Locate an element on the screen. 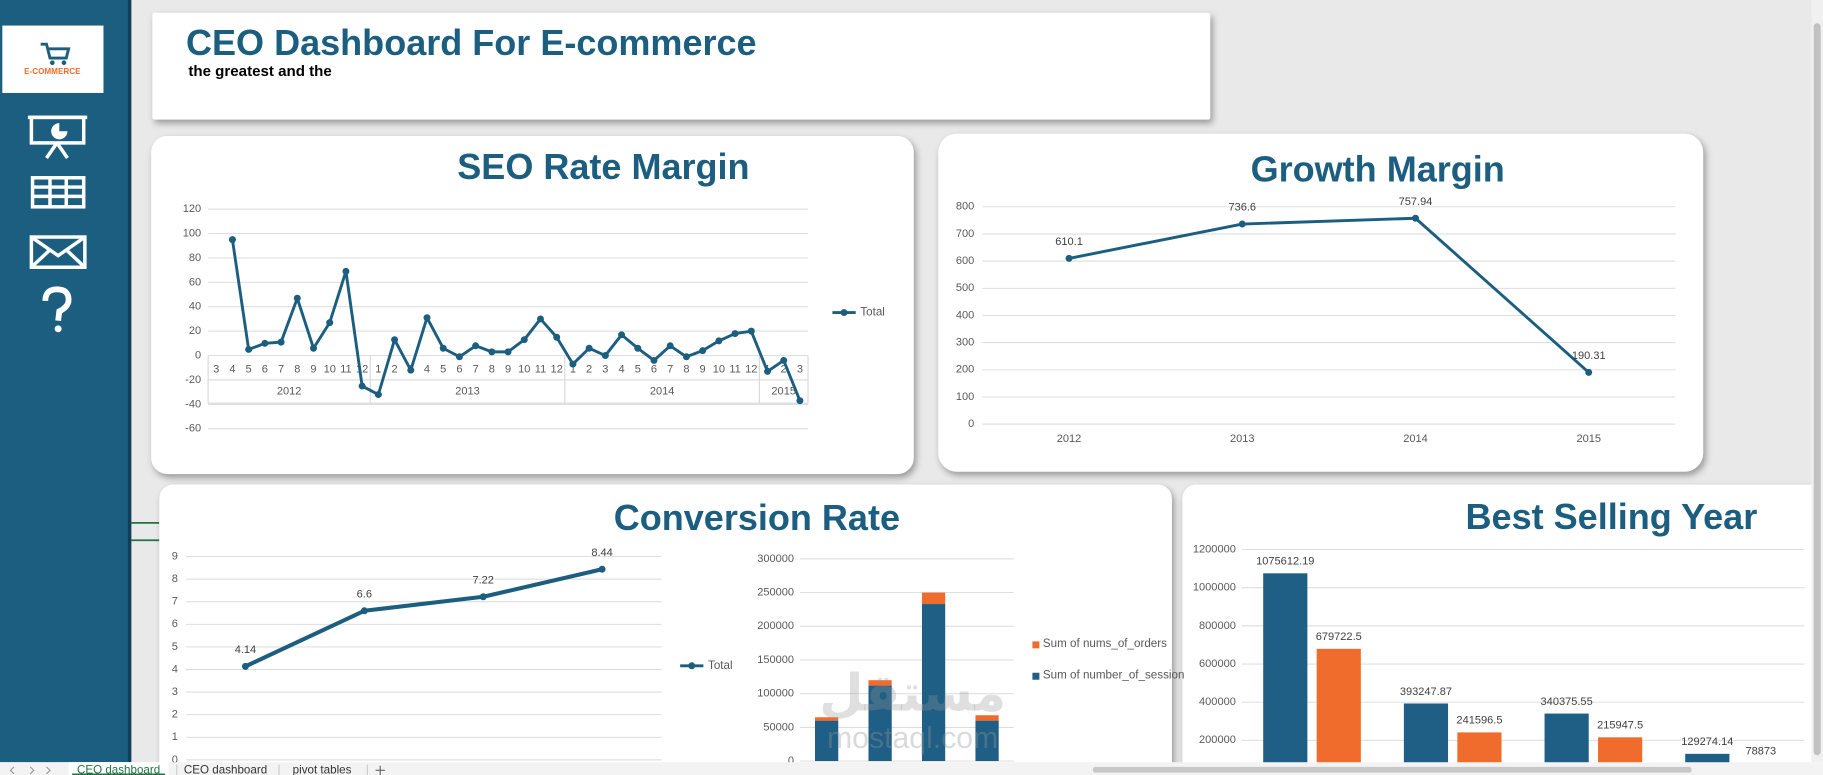 The image size is (1823, 775). add-sheet is located at coordinates (380, 770).